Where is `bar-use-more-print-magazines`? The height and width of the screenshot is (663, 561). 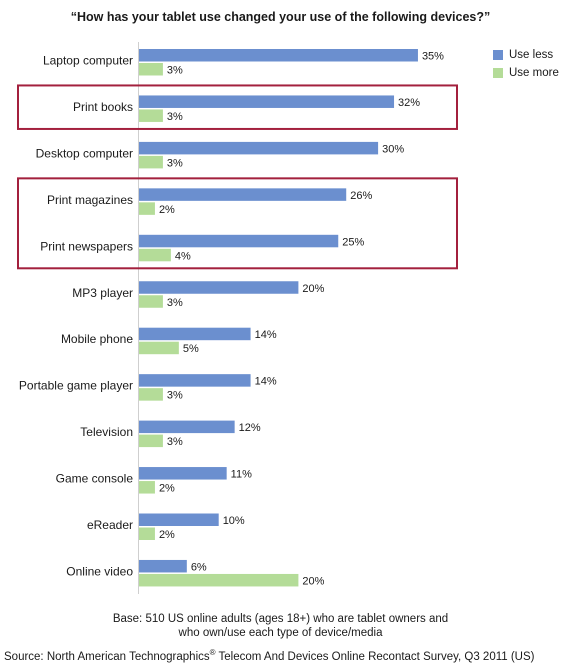 bar-use-more-print-magazines is located at coordinates (147, 208).